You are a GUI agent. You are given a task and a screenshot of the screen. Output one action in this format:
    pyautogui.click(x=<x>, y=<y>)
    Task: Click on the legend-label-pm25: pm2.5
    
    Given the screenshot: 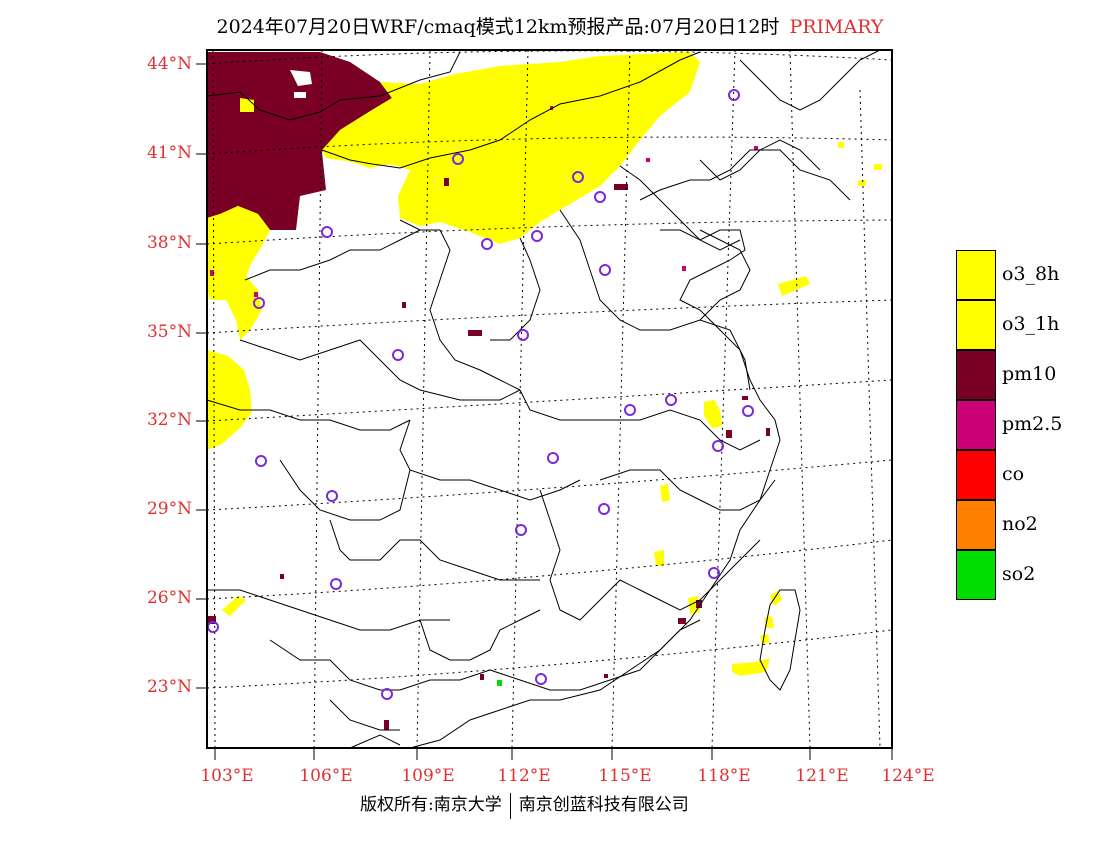 What is the action you would take?
    pyautogui.click(x=1032, y=424)
    